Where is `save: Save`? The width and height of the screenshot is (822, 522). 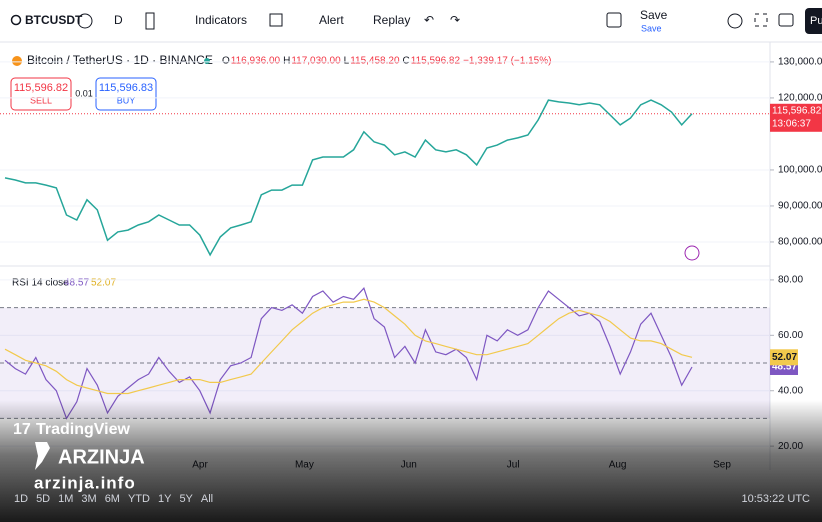
save: Save is located at coordinates (654, 15).